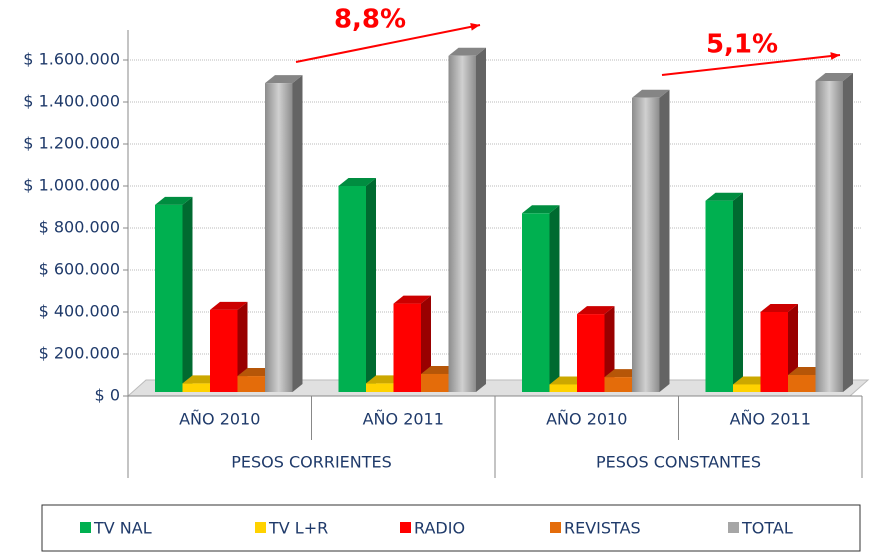  I want to click on legend-label: RADIO, so click(439, 528).